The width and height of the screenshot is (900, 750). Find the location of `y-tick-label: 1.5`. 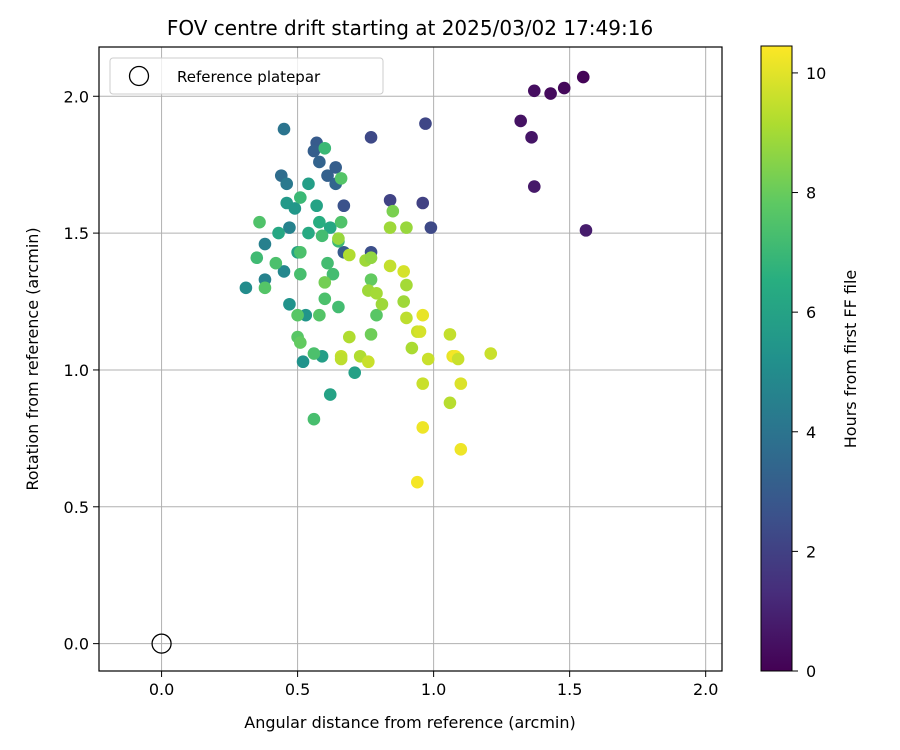

y-tick-label: 1.5 is located at coordinates (76, 233).